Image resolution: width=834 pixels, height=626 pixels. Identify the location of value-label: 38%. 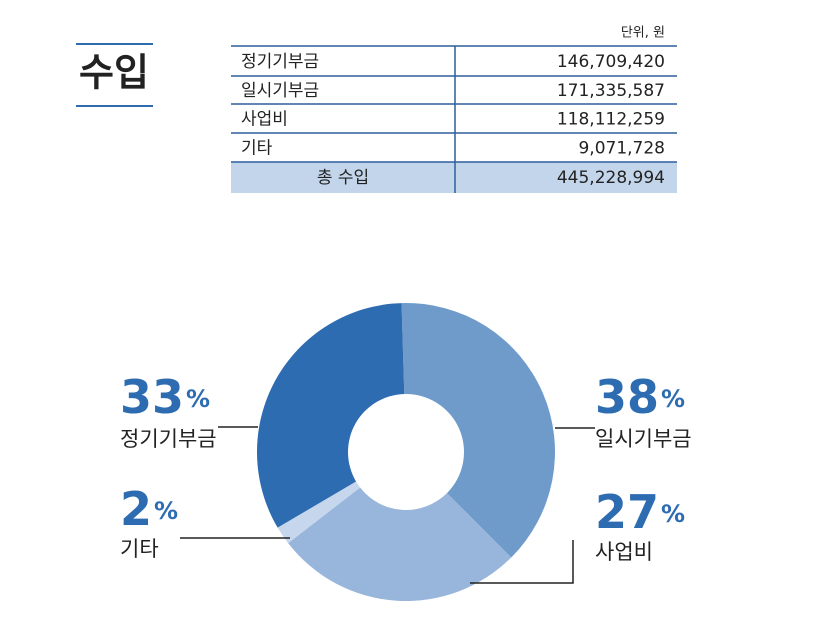
(640, 397).